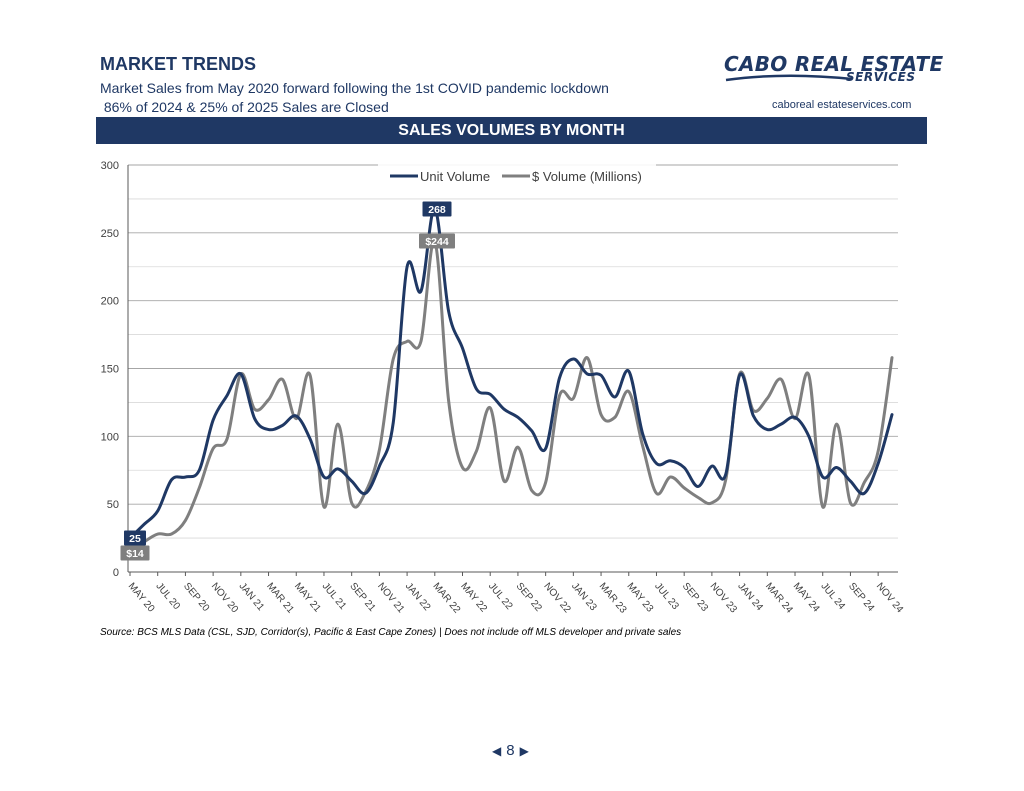  I want to click on x-tick-label: MAY 23, so click(639, 598).